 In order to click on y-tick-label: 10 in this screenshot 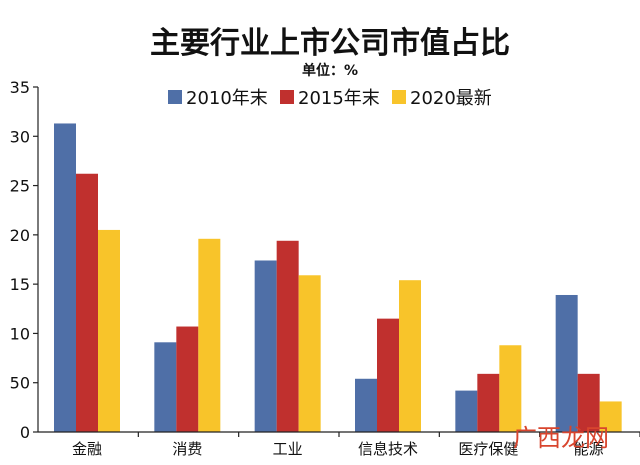, I will do `click(20, 333)`.